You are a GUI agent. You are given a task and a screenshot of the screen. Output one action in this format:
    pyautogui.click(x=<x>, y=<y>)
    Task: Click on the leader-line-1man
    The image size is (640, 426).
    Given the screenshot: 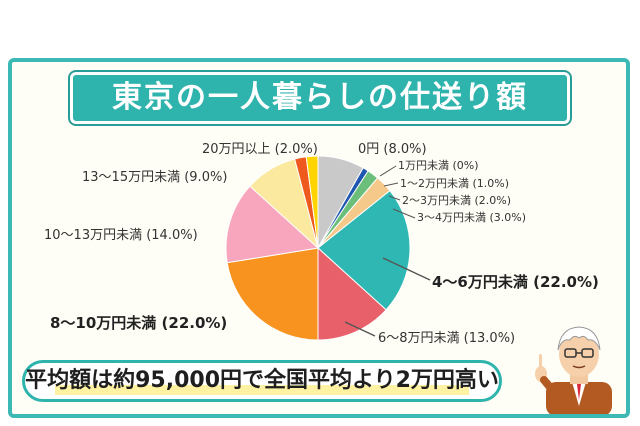 What is the action you would take?
    pyautogui.click(x=388, y=171)
    